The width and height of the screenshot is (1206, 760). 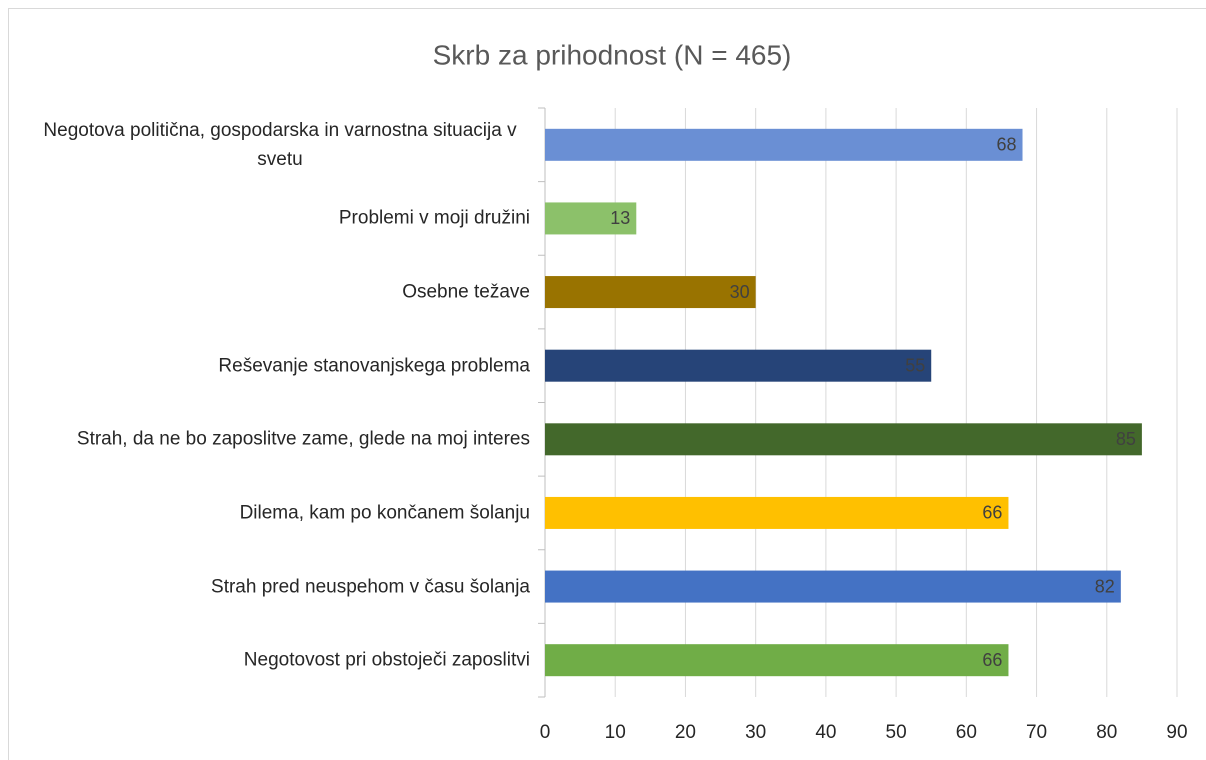 What do you see at coordinates (825, 732) in the screenshot?
I see `x-tick-label: 40` at bounding box center [825, 732].